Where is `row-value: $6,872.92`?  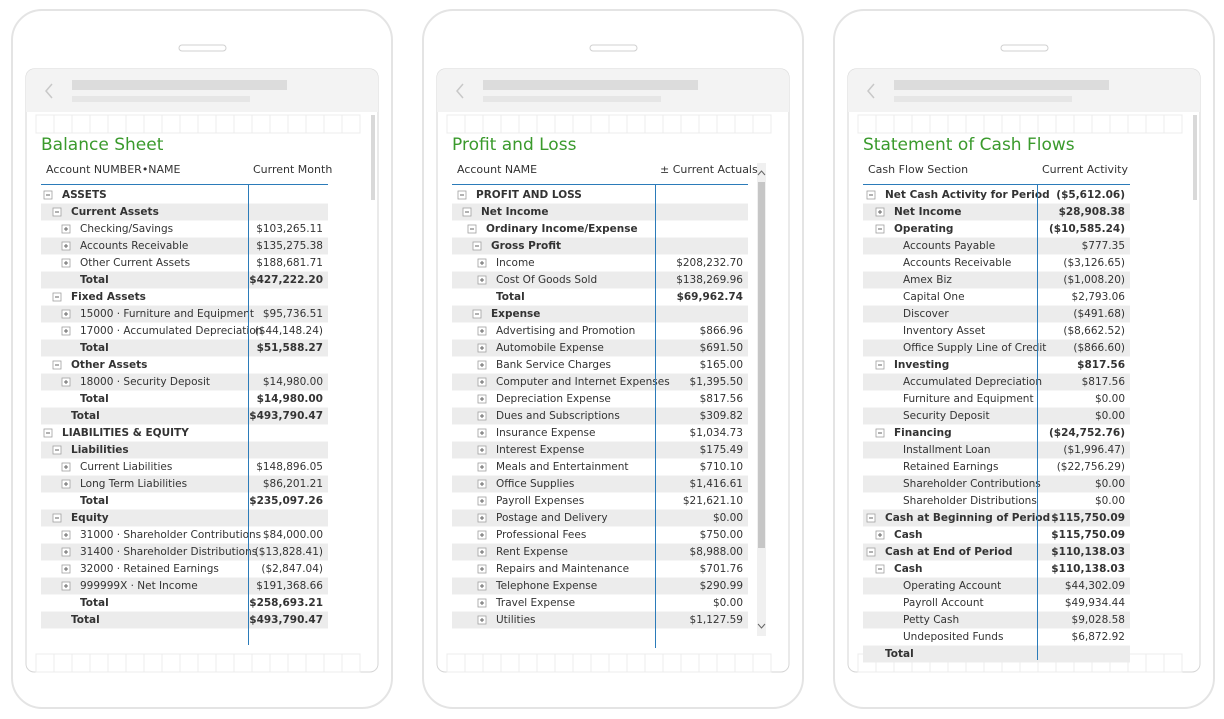
row-value: $6,872.92 is located at coordinates (1098, 637).